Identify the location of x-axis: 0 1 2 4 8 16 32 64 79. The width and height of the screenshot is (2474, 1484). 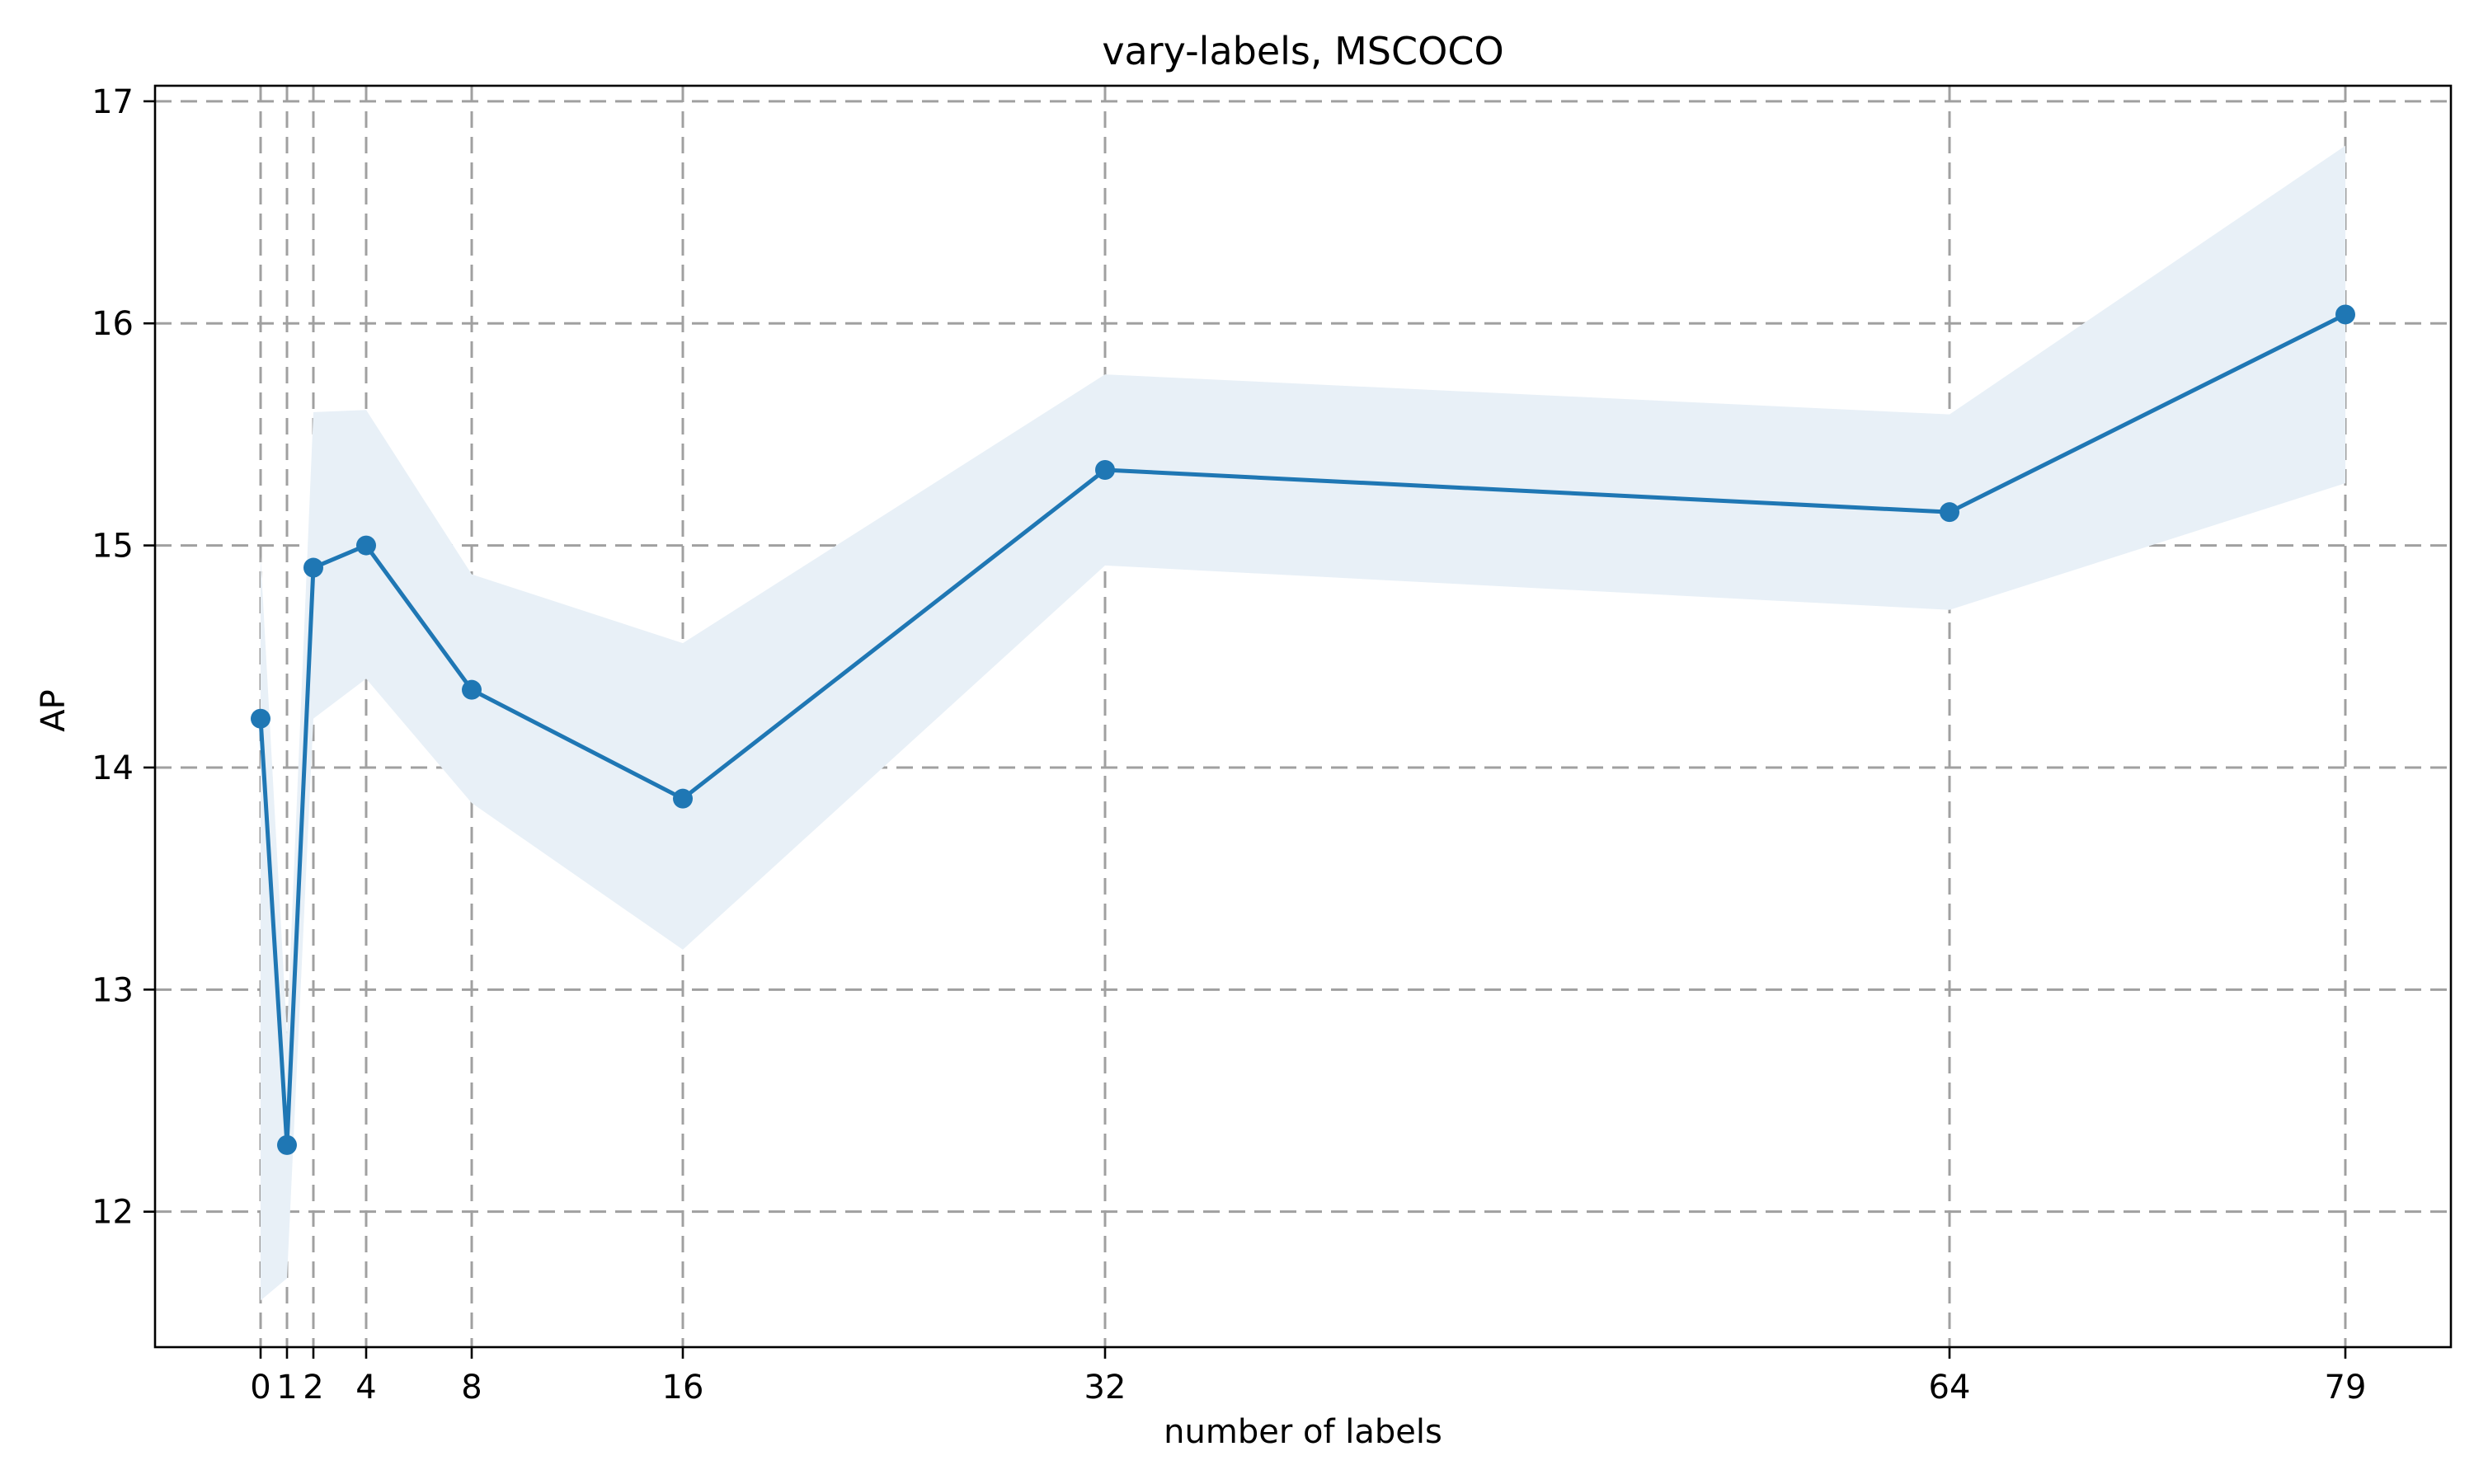
(1308, 1377).